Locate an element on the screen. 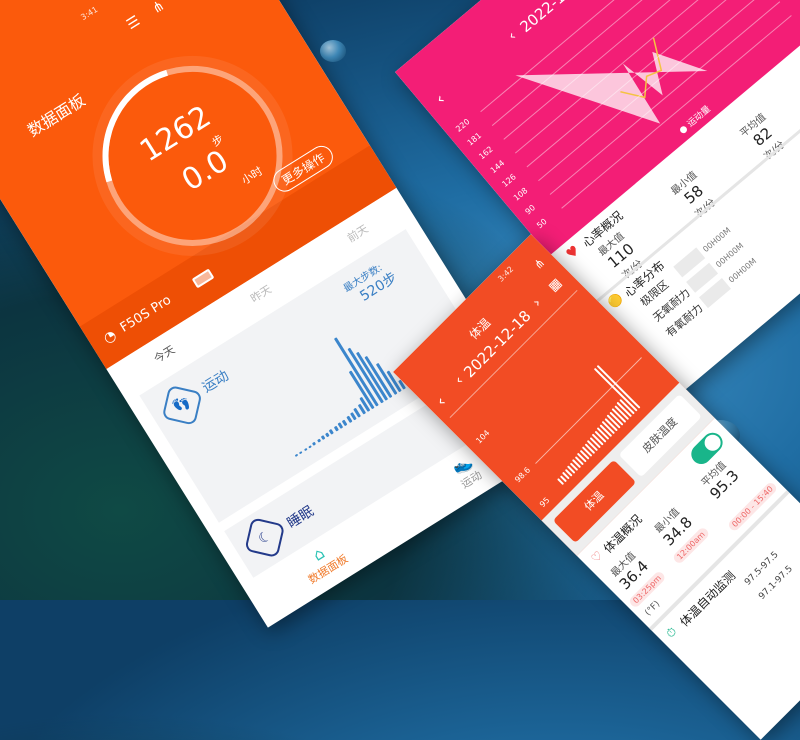  stat-avg: 平均值82次/分 is located at coordinates (762, 137).